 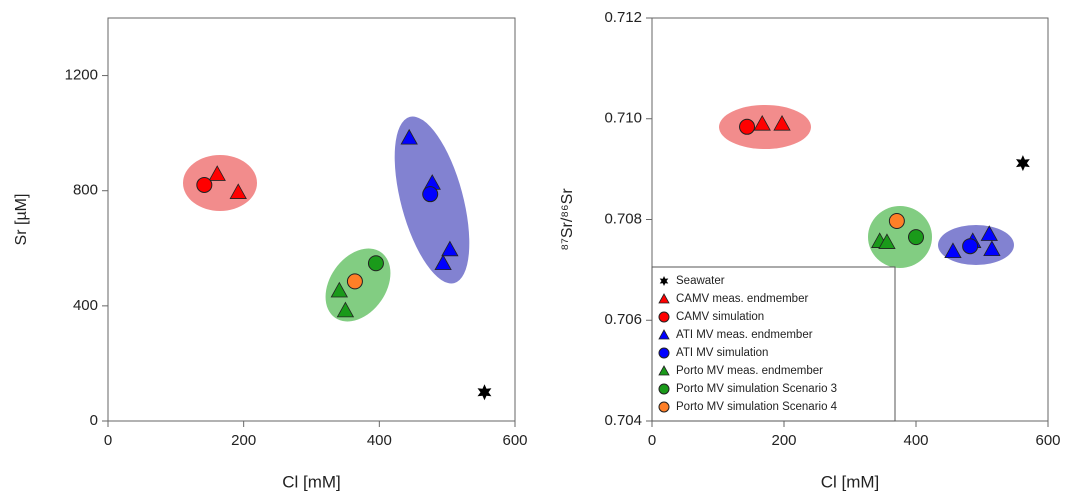 I want to click on y-axis-label: ⁸⁷Sr/⁸⁶Sr, so click(x=567, y=219).